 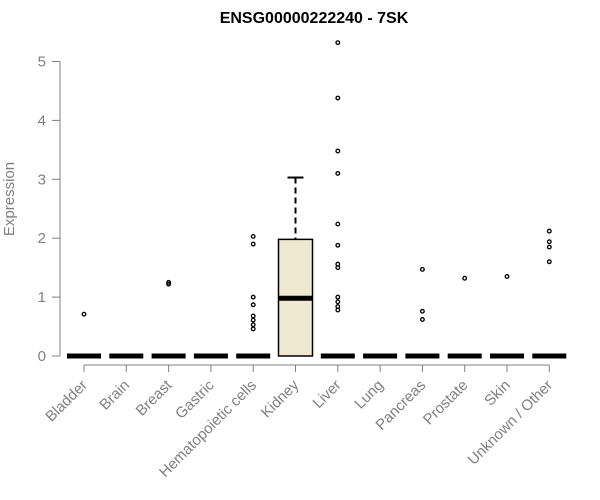 I want to click on box-bladder, so click(x=84, y=335).